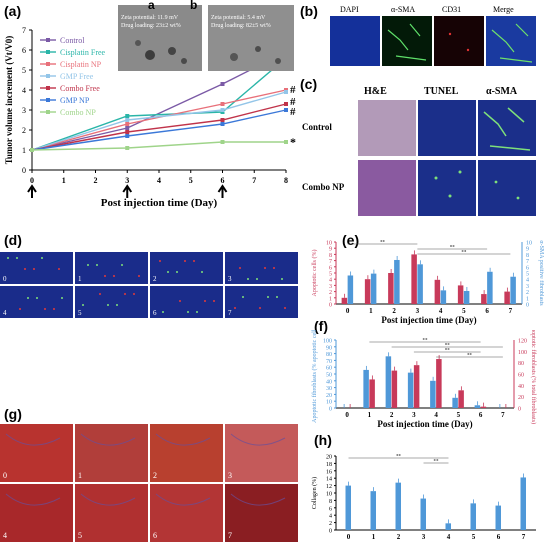  What do you see at coordinates (191, 180) in the screenshot?
I see `x-tick-label-a: 5` at bounding box center [191, 180].